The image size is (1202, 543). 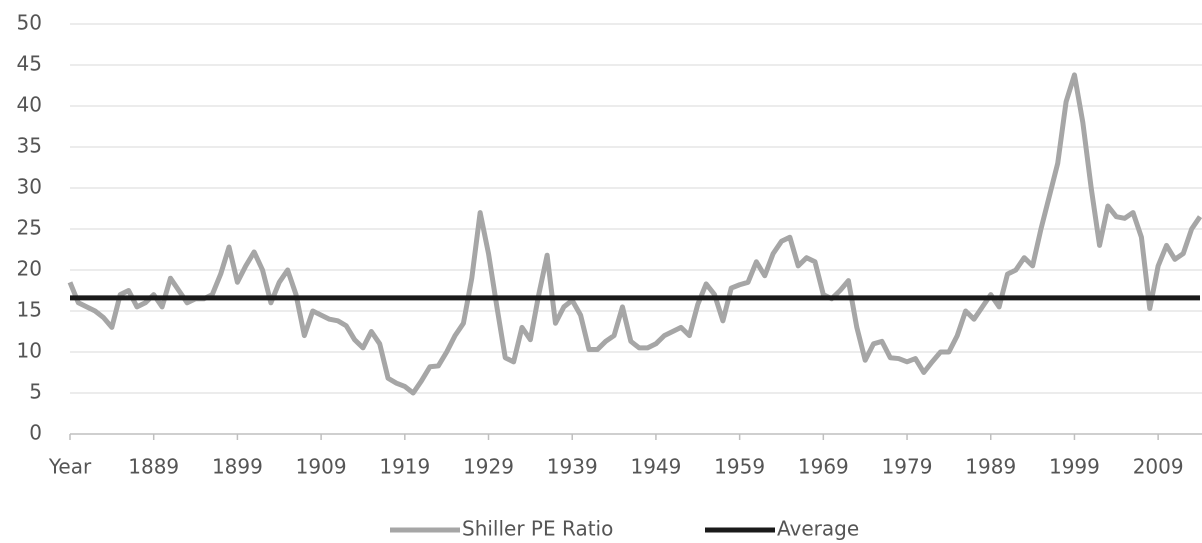 What do you see at coordinates (29, 146) in the screenshot?
I see `y-tick-label: 35` at bounding box center [29, 146].